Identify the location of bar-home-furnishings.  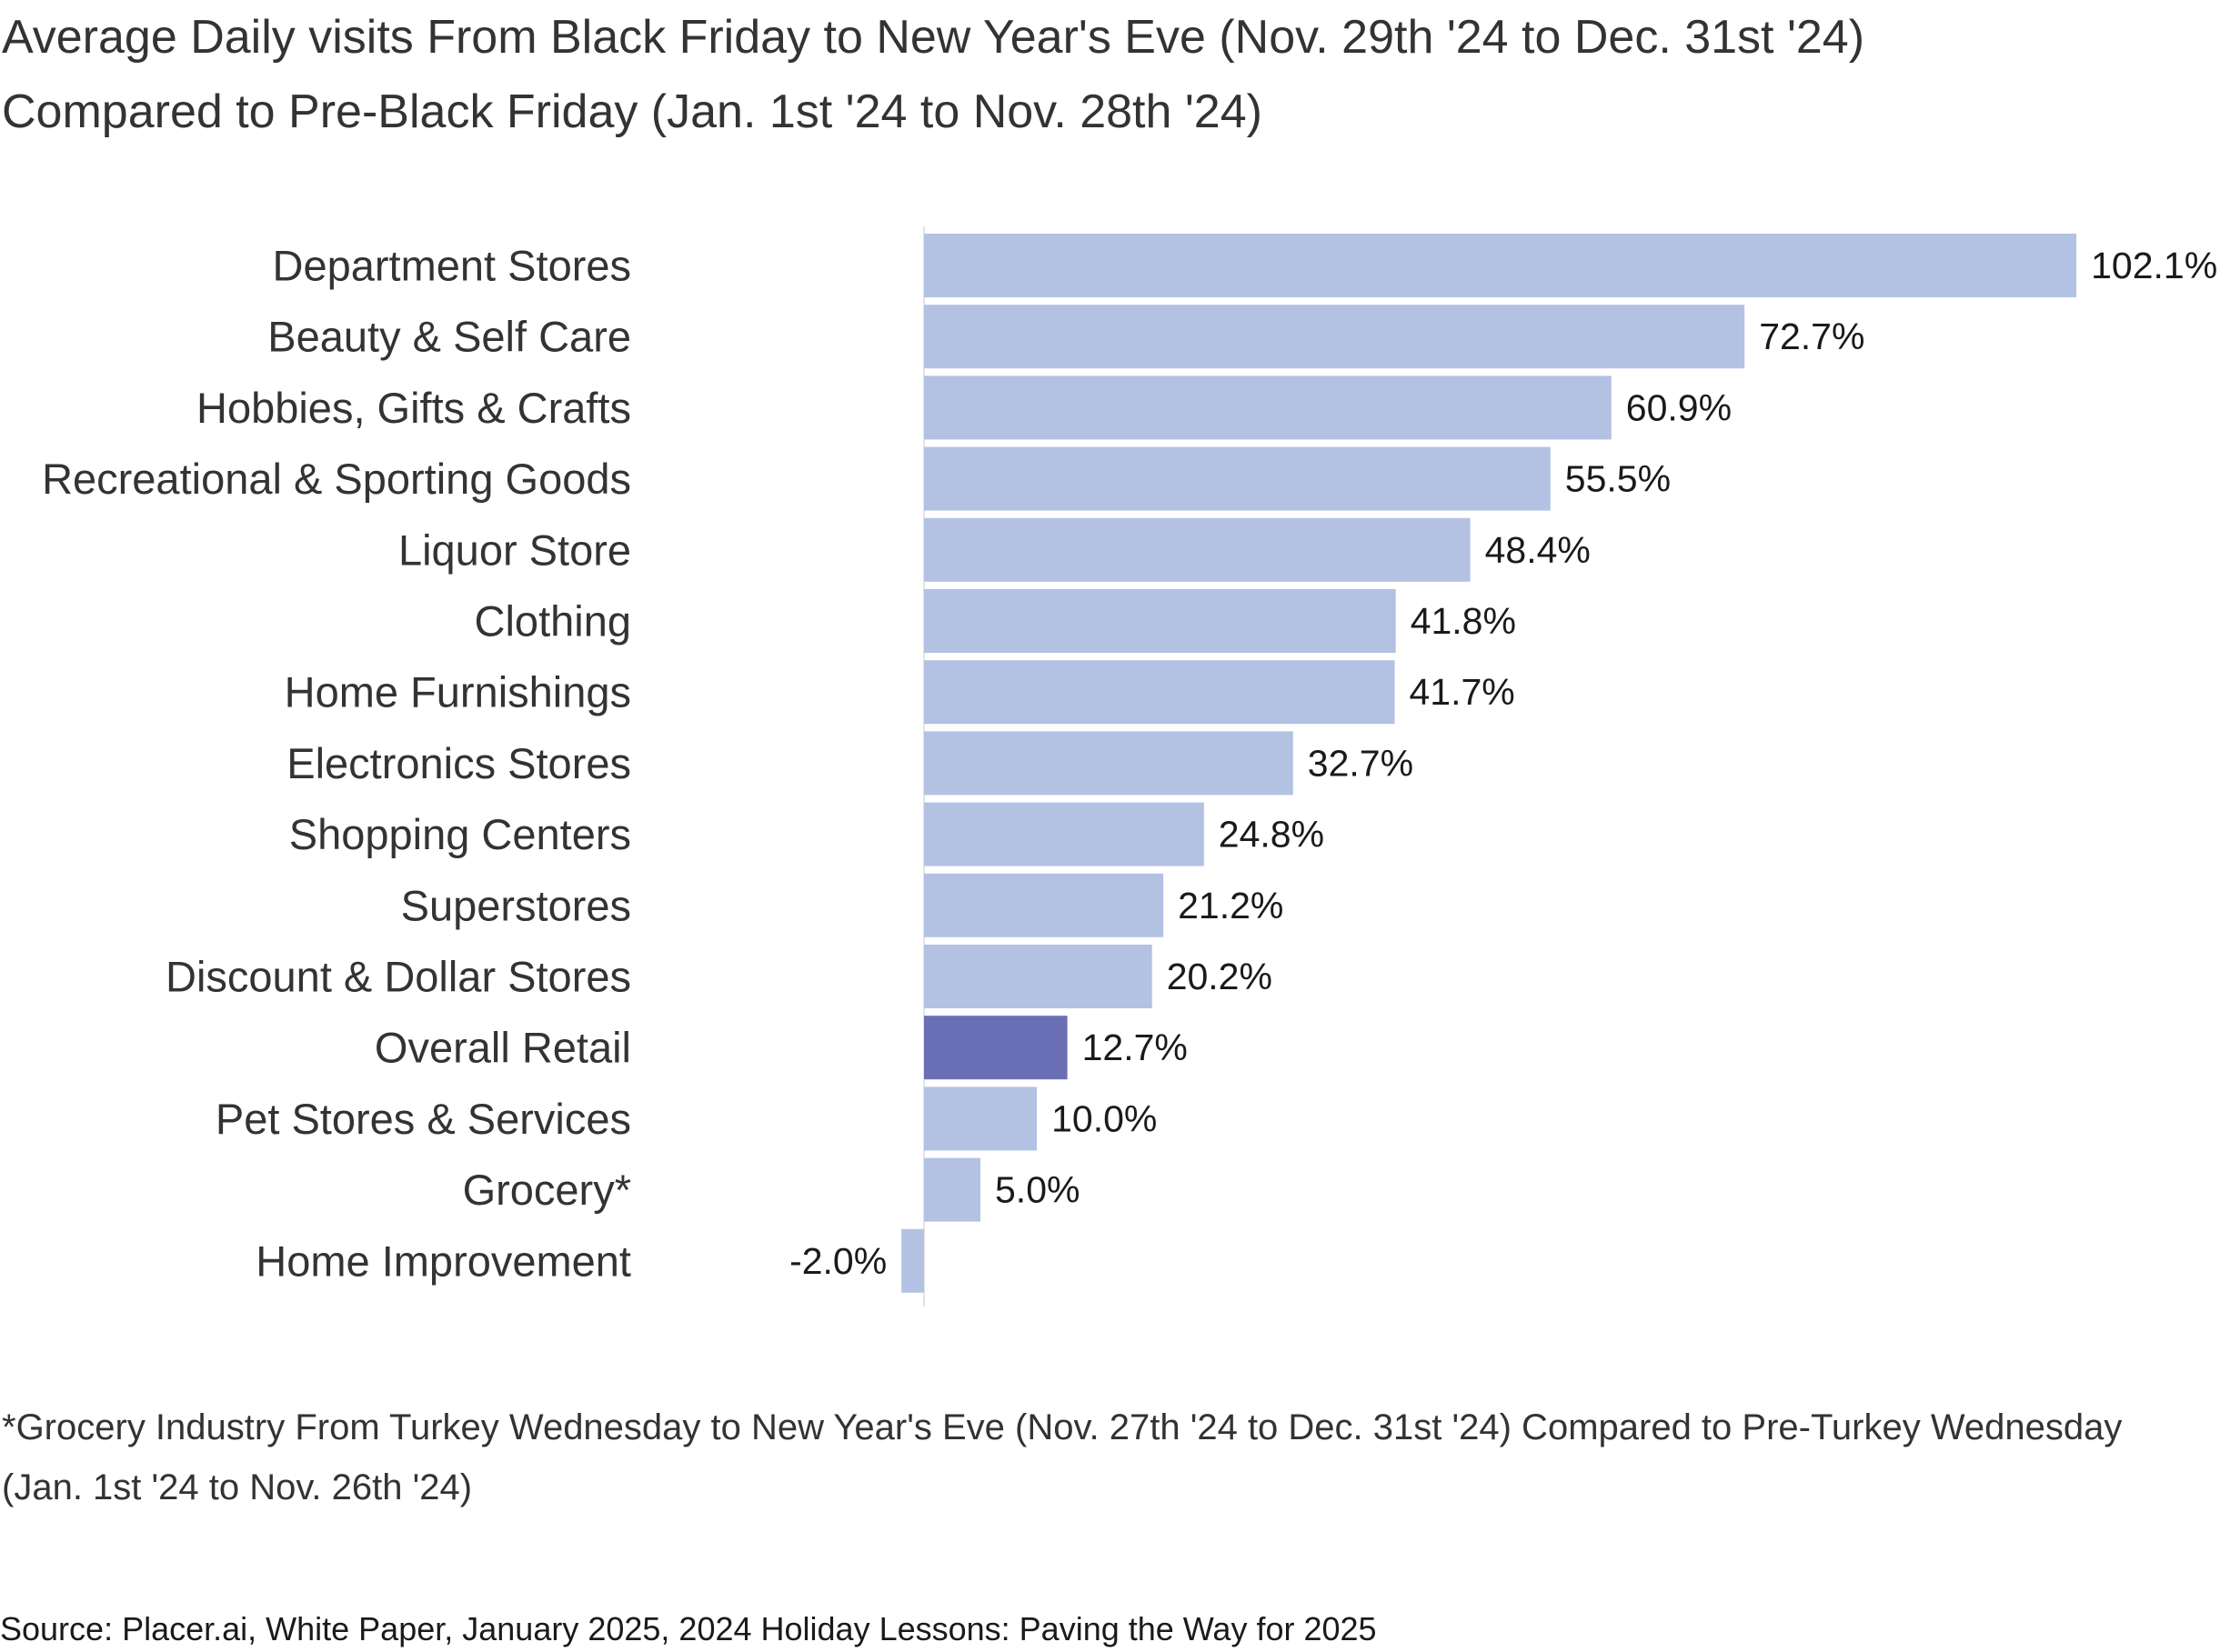
(1159, 692).